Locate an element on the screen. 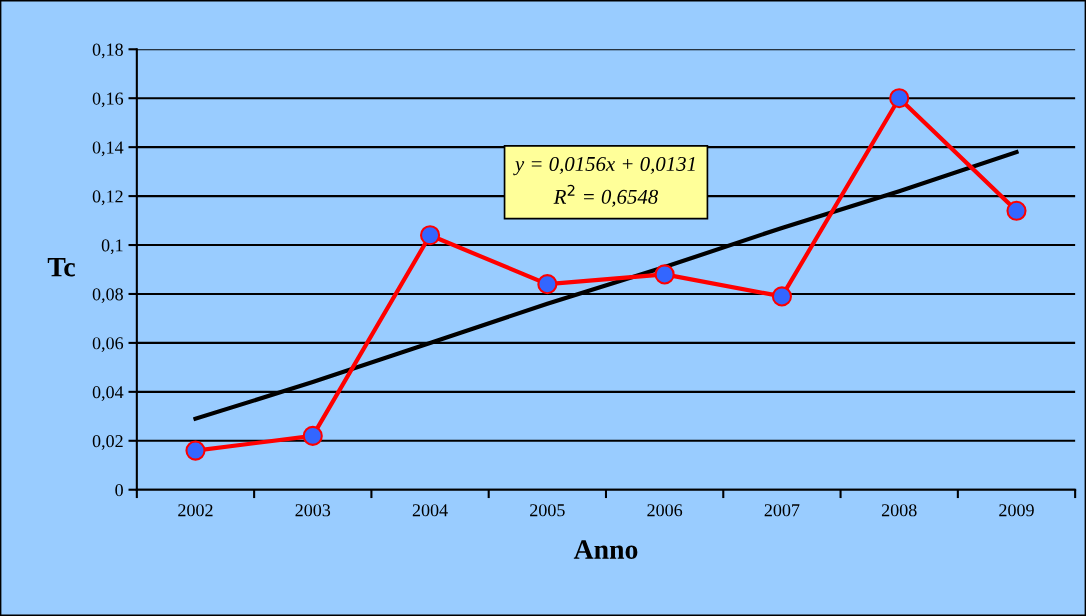 The height and width of the screenshot is (616, 1086). y-tick-label: 0,04 is located at coordinates (108, 393).